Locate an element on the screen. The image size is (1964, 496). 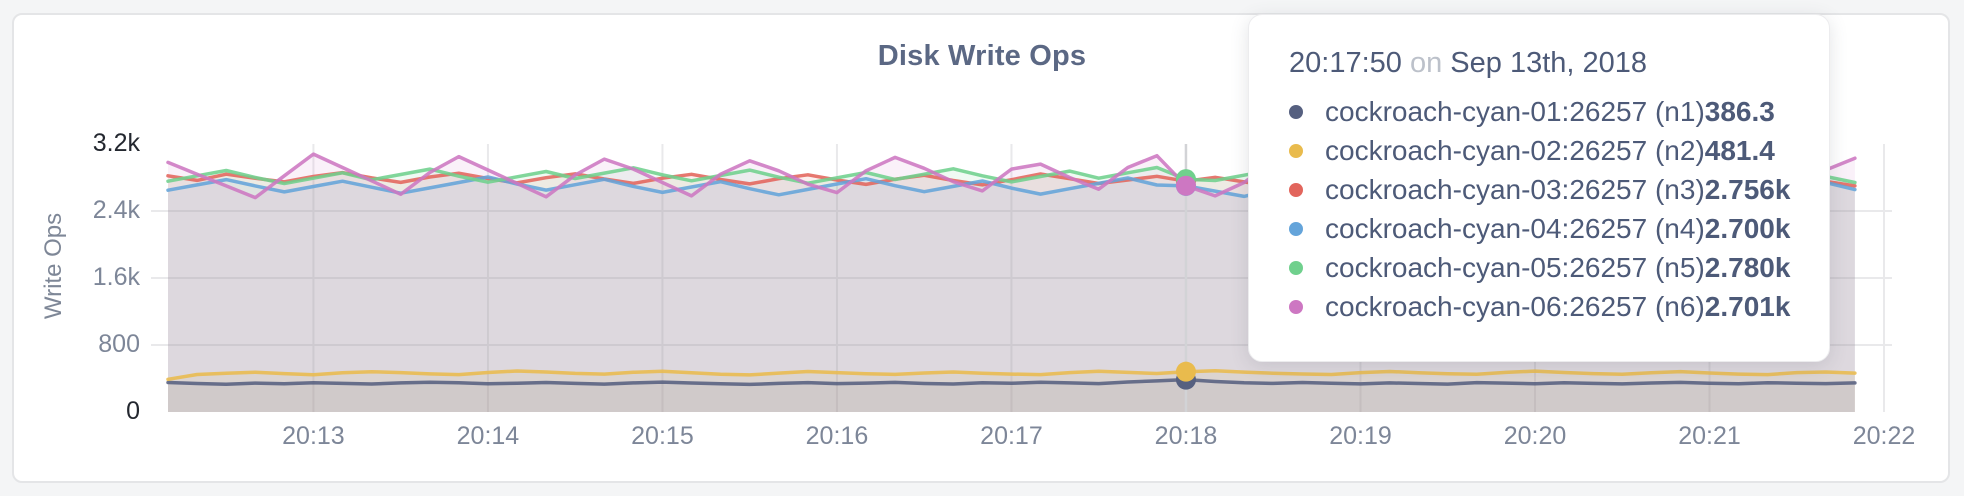
tooltip-header: 20:17:50 on Sep 13th, 2018 is located at coordinates (1531, 63).